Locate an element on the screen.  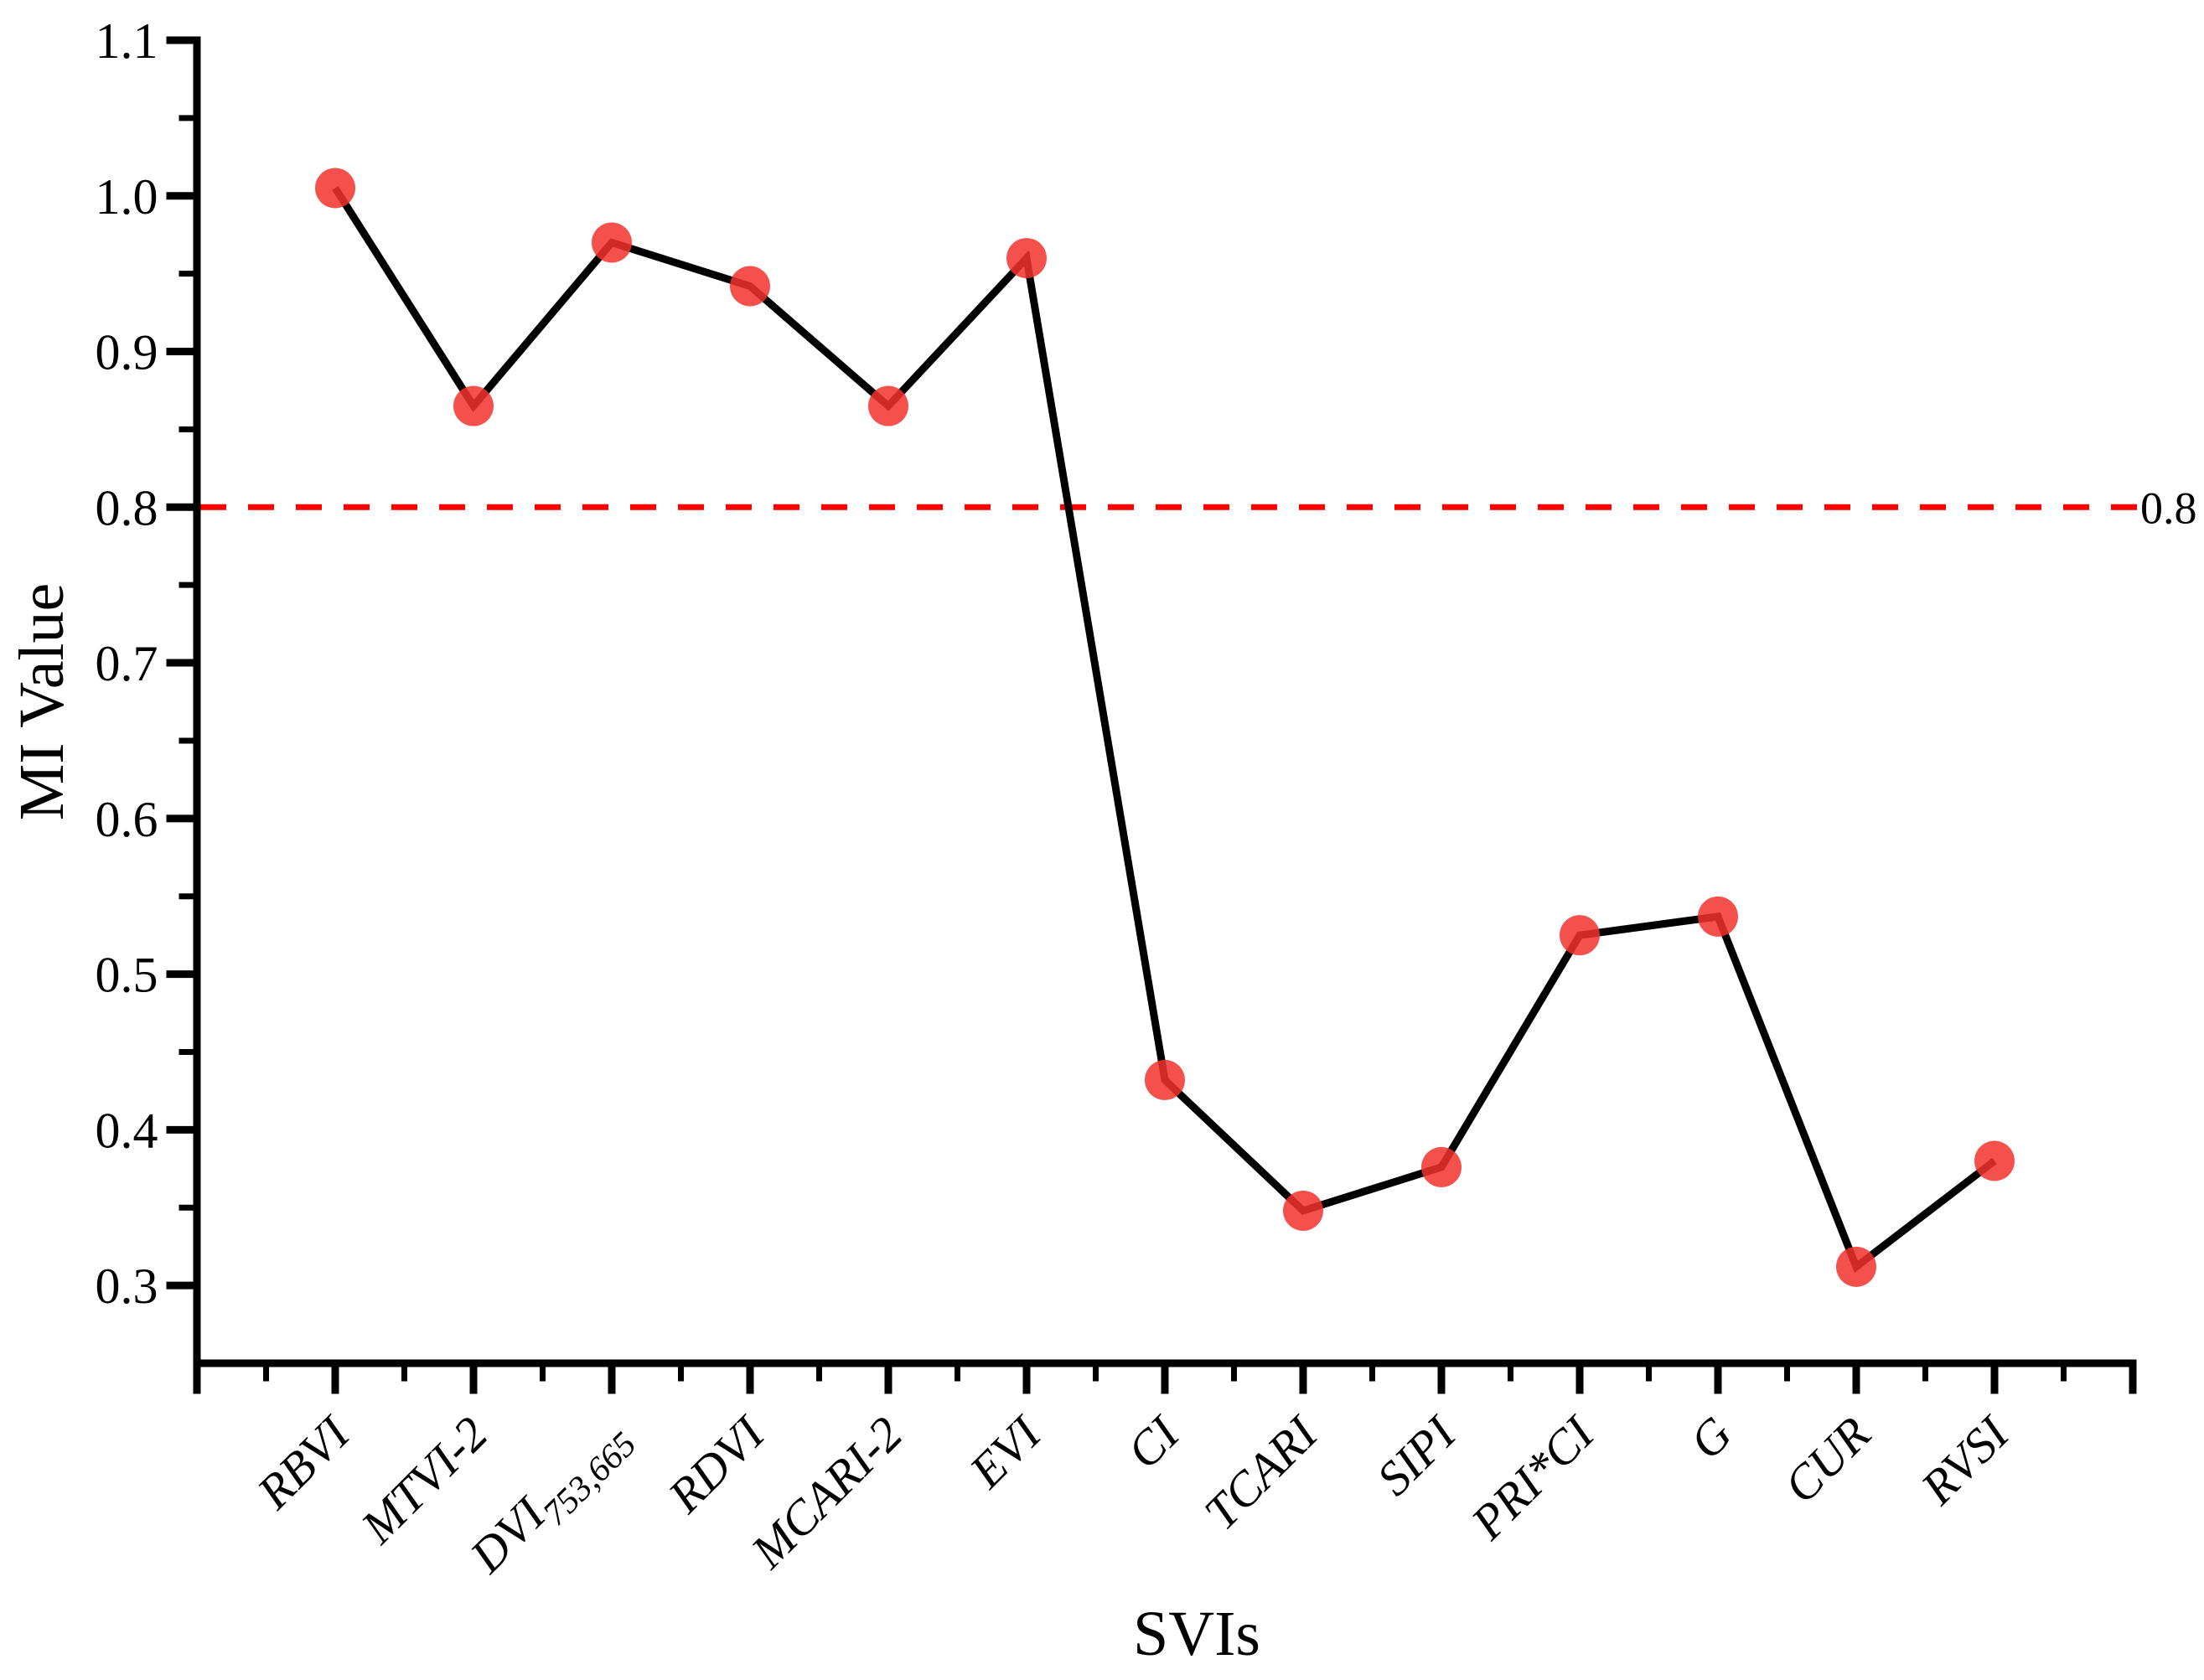
y-tick-label: 0.6 is located at coordinates (127, 819).